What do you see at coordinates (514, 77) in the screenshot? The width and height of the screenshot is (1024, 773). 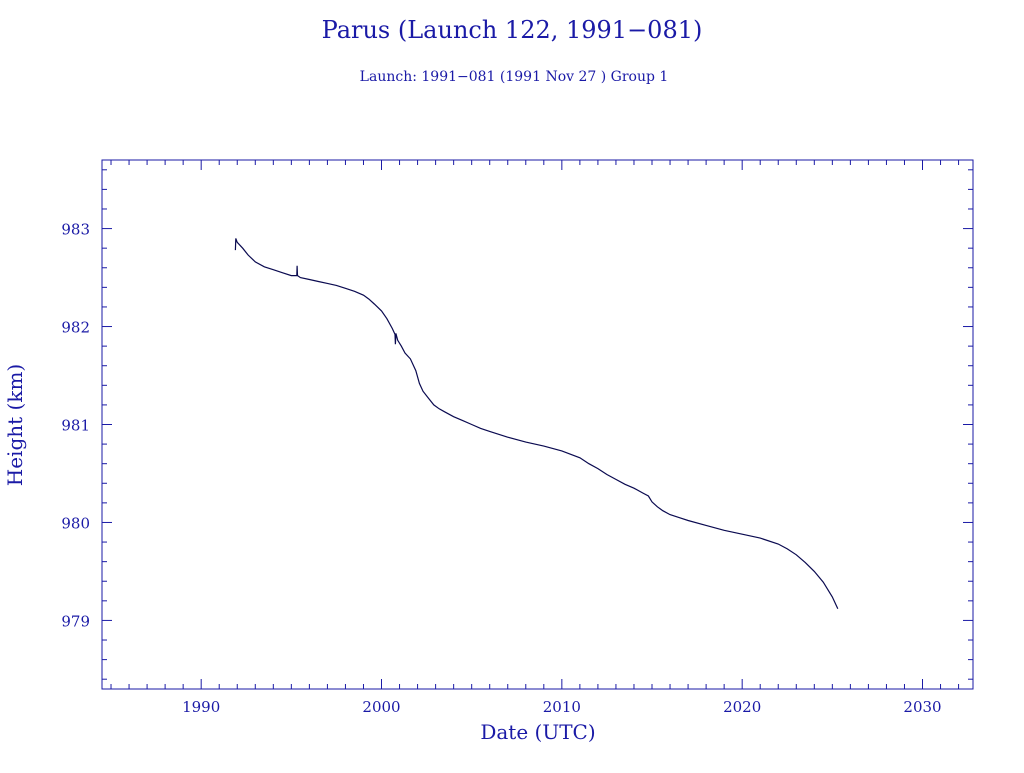 I see `chart-subtitle: Launch: 1991−081 (1991 Nov 27 ) Group 1` at bounding box center [514, 77].